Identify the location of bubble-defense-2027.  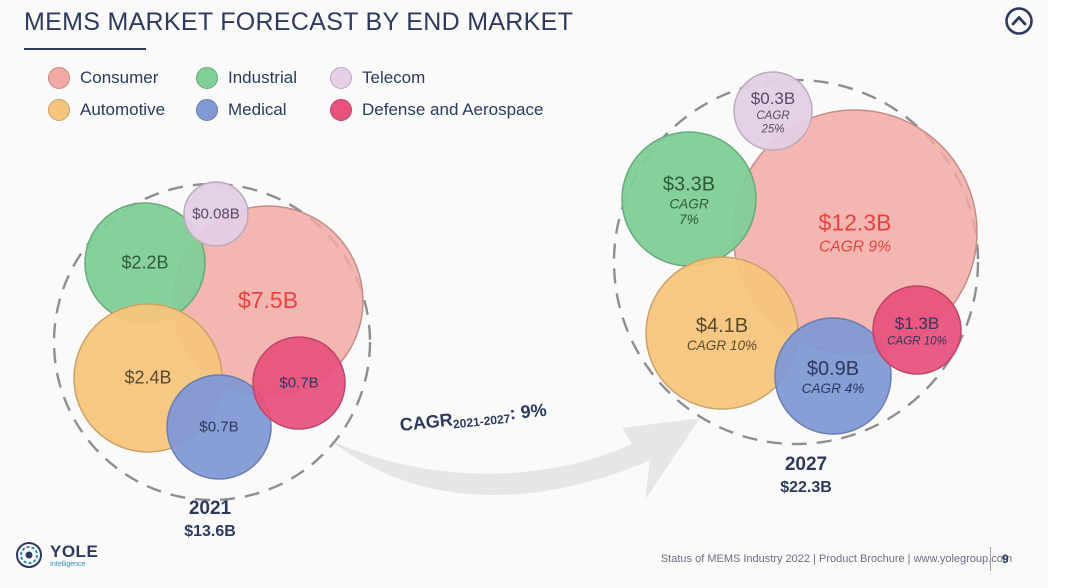
(917, 330).